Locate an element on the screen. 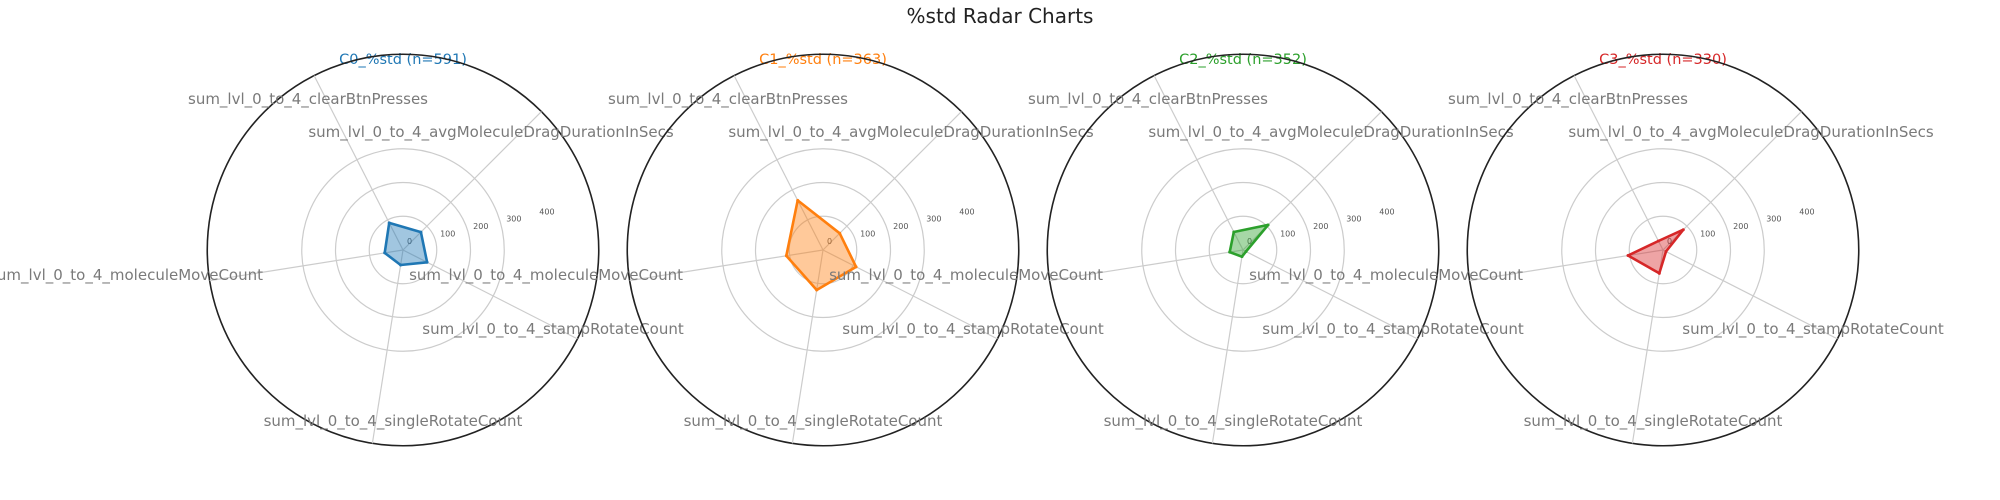 The width and height of the screenshot is (2000, 500). tick-label-3-4: 400 is located at coordinates (1806, 211).